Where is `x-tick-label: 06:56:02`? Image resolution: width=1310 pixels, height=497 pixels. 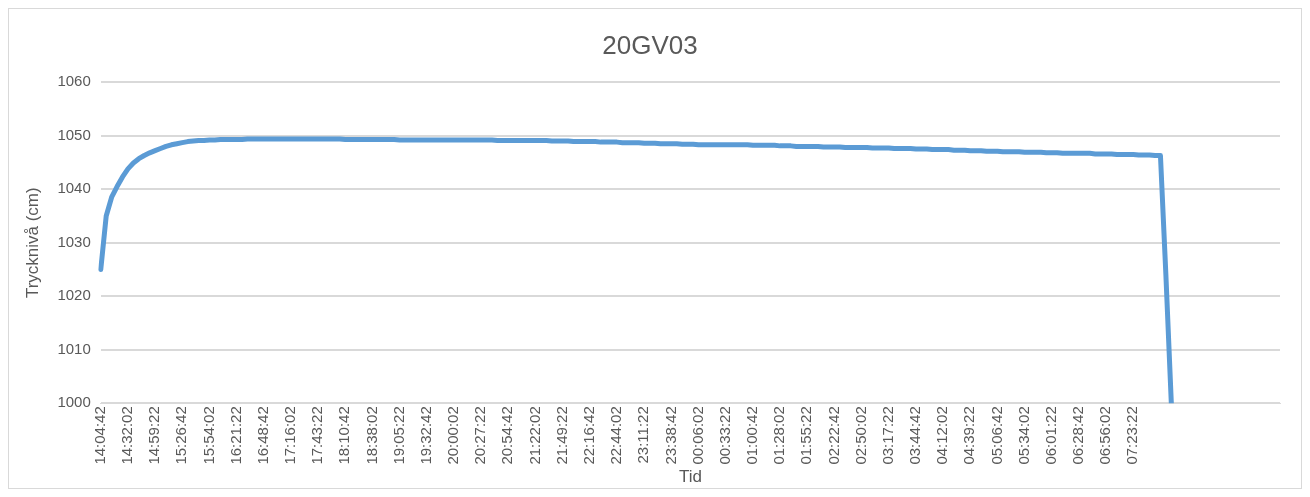 x-tick-label: 06:56:02 is located at coordinates (1105, 435).